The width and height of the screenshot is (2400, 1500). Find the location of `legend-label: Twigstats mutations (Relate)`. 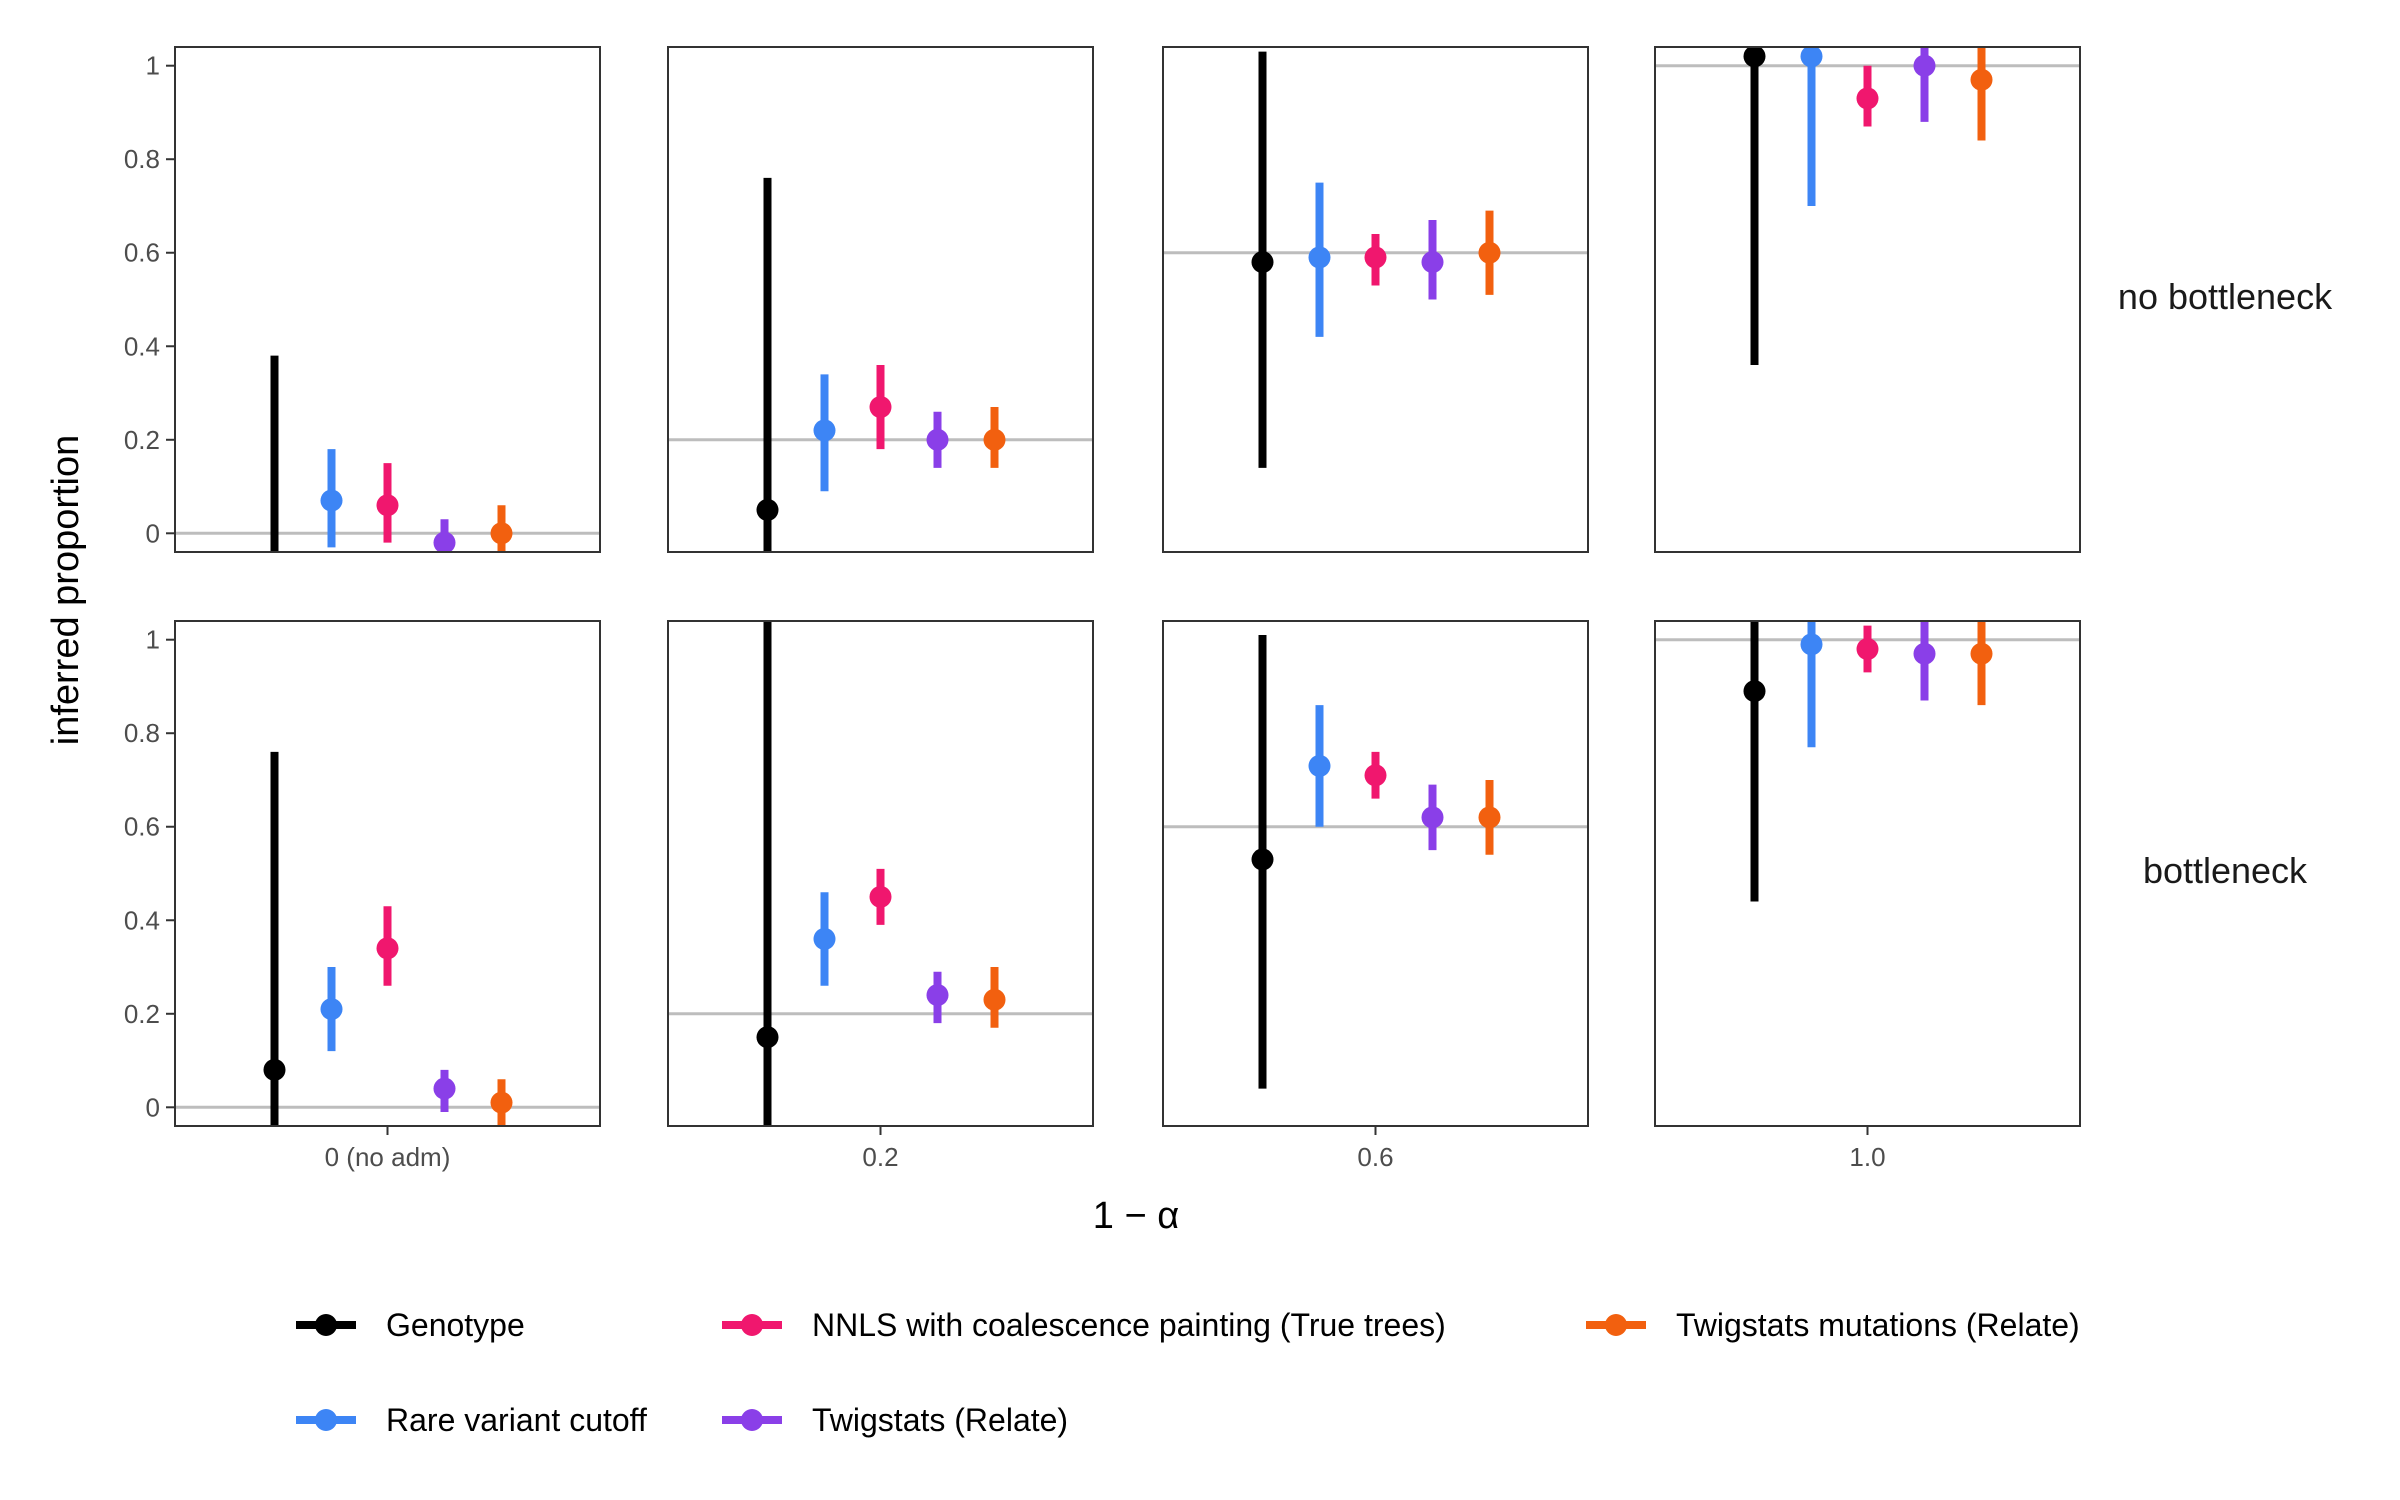

legend-label: Twigstats mutations (Relate) is located at coordinates (1878, 1325).